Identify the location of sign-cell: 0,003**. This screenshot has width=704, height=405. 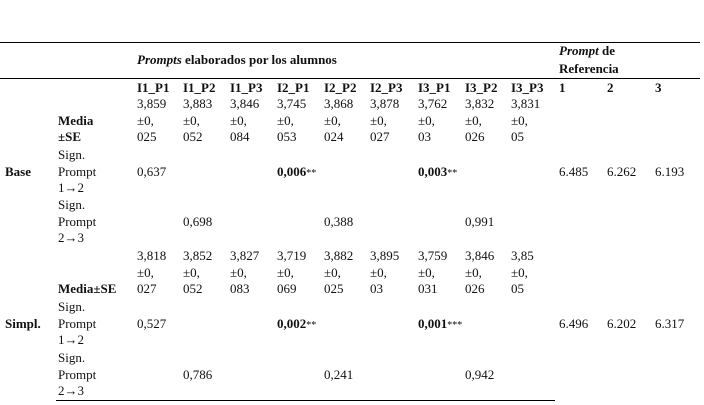
(437, 173).